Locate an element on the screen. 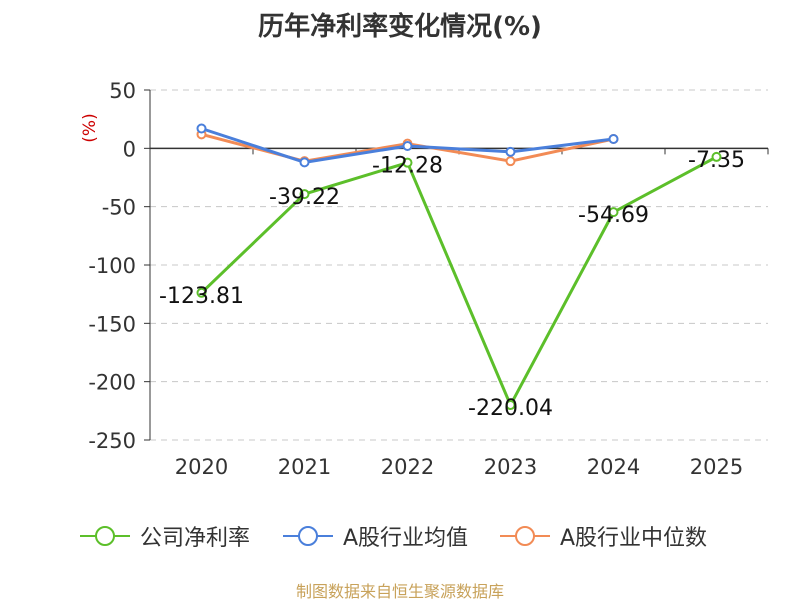 The image size is (800, 602). data-label: -39.22 is located at coordinates (304, 197).